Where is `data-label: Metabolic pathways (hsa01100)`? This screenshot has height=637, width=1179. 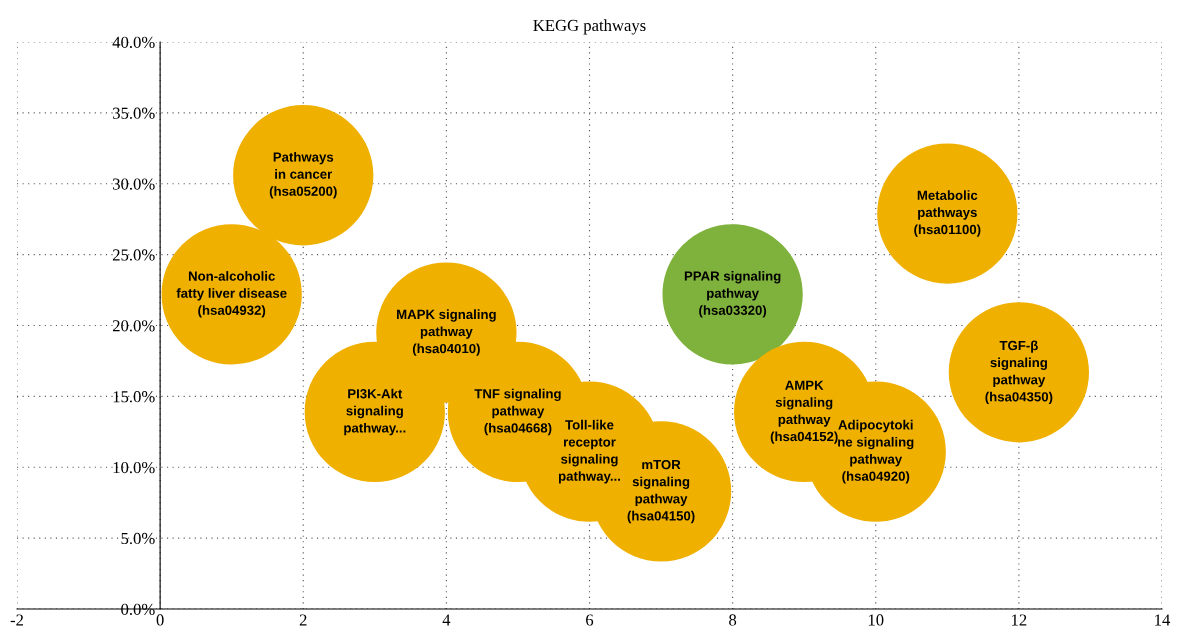 data-label: Metabolic pathways (hsa01100) is located at coordinates (947, 213).